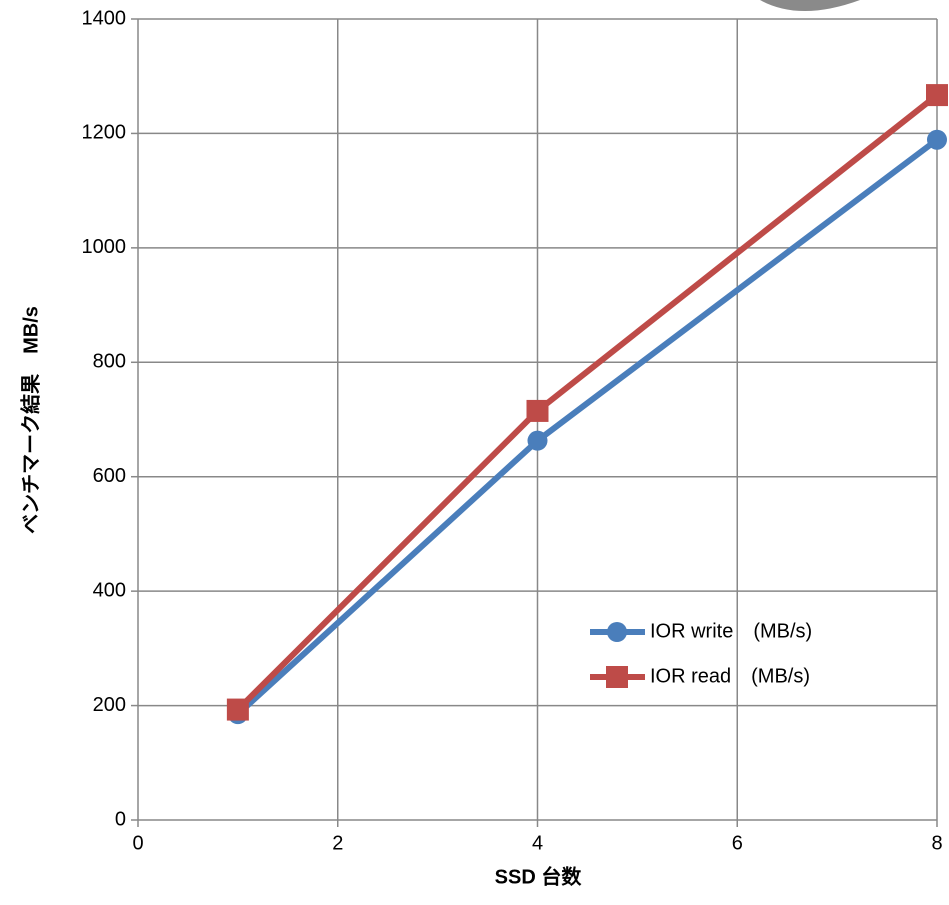 The image size is (949, 905). What do you see at coordinates (337, 843) in the screenshot?
I see `x-tick-label: 2` at bounding box center [337, 843].